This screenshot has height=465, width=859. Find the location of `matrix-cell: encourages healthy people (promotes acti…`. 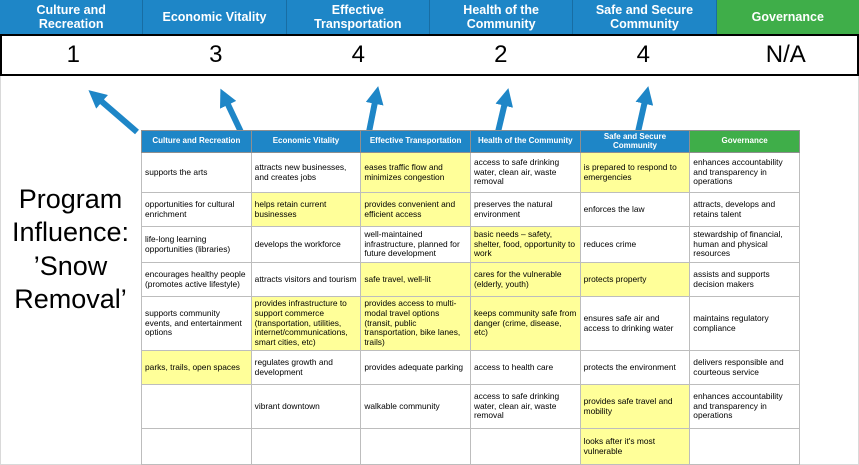

matrix-cell: encourages healthy people (promotes acti… is located at coordinates (196, 279).